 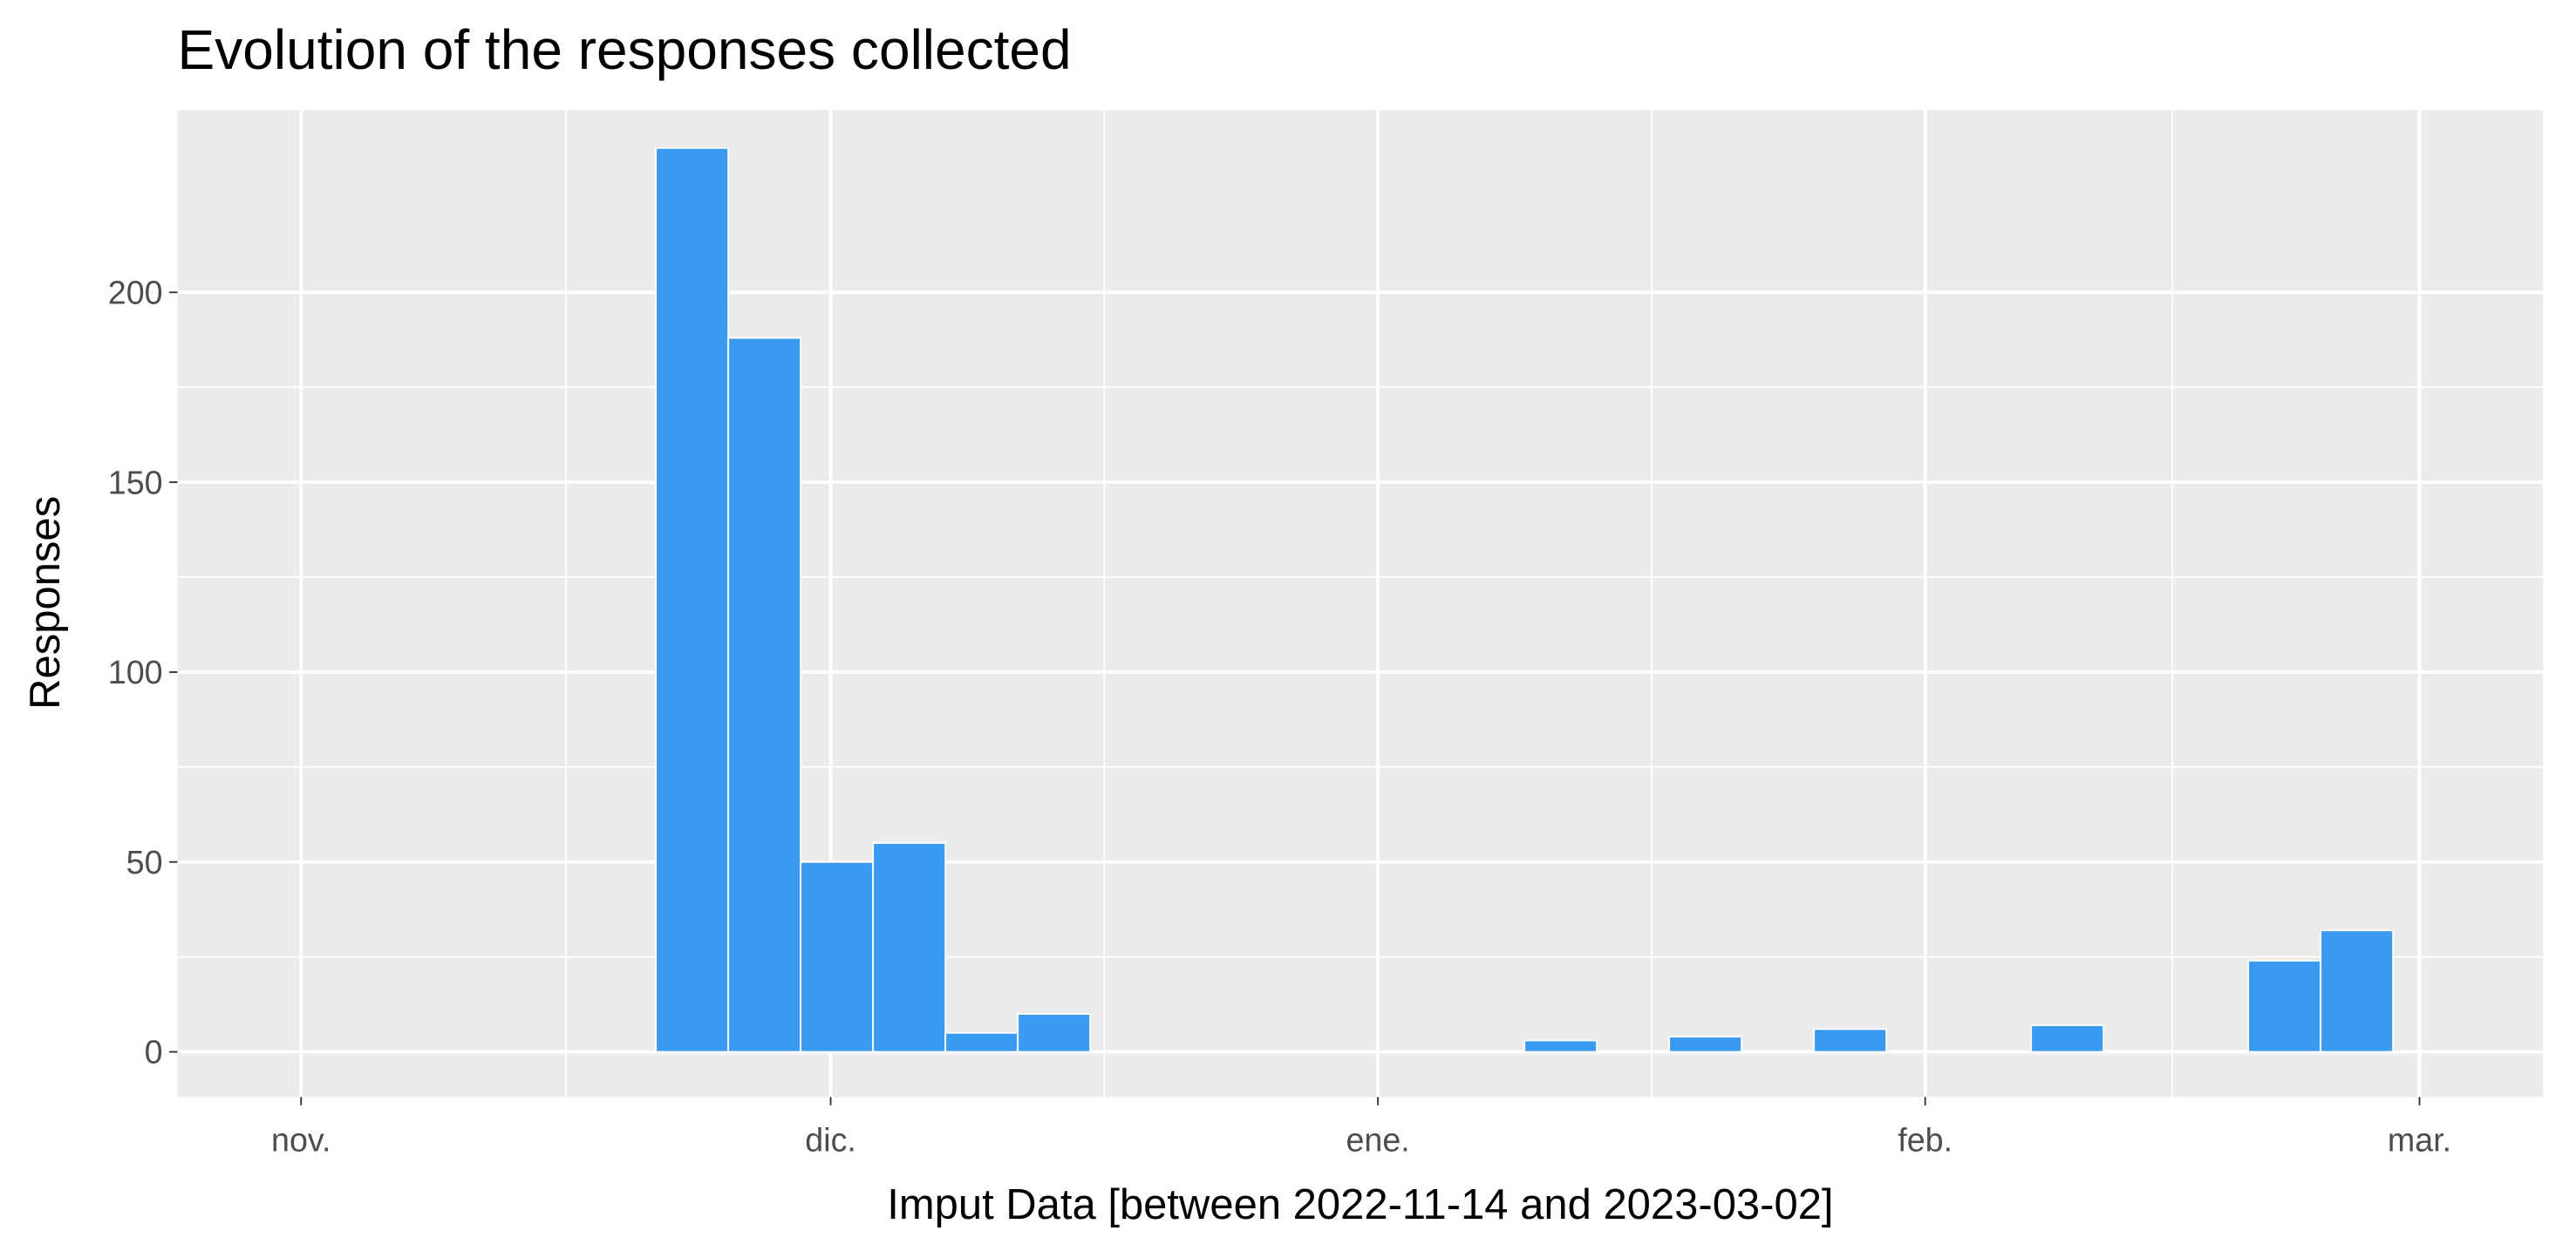 What do you see at coordinates (144, 862) in the screenshot?
I see `y-tick-label: 50` at bounding box center [144, 862].